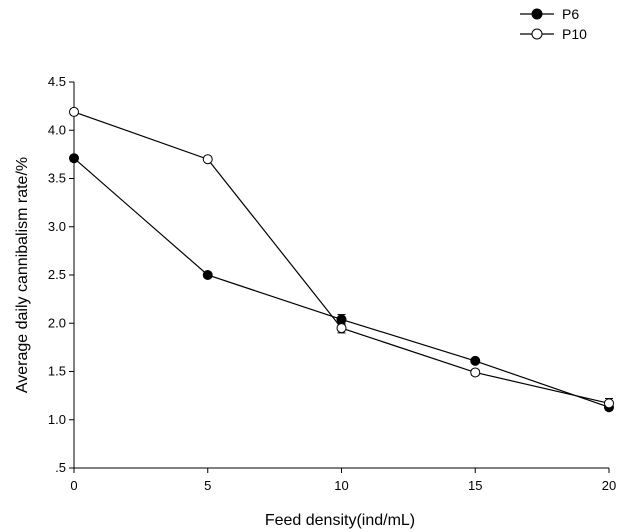 The image size is (617, 532). I want to click on legend-marker-p6, so click(537, 14).